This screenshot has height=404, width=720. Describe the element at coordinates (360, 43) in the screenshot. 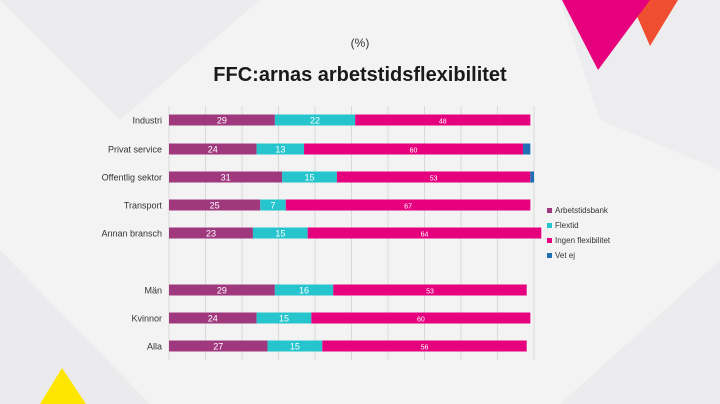

I see `chart-subtitle: (%)` at that location.